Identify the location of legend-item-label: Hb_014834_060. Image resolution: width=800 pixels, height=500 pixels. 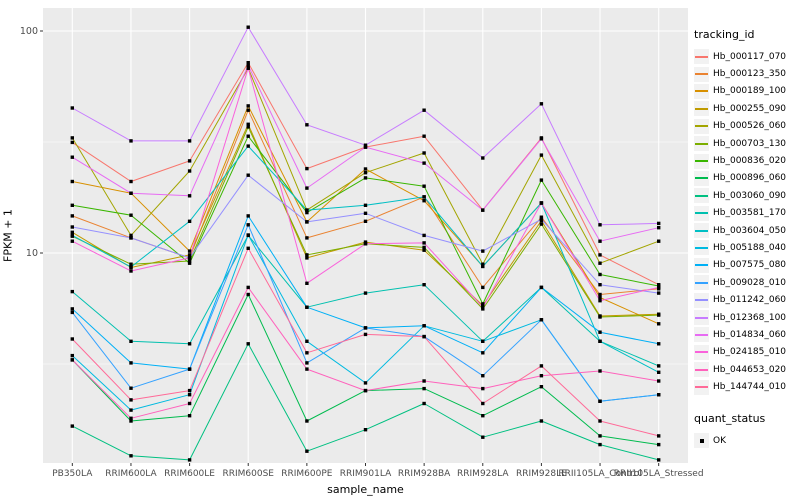
(750, 334).